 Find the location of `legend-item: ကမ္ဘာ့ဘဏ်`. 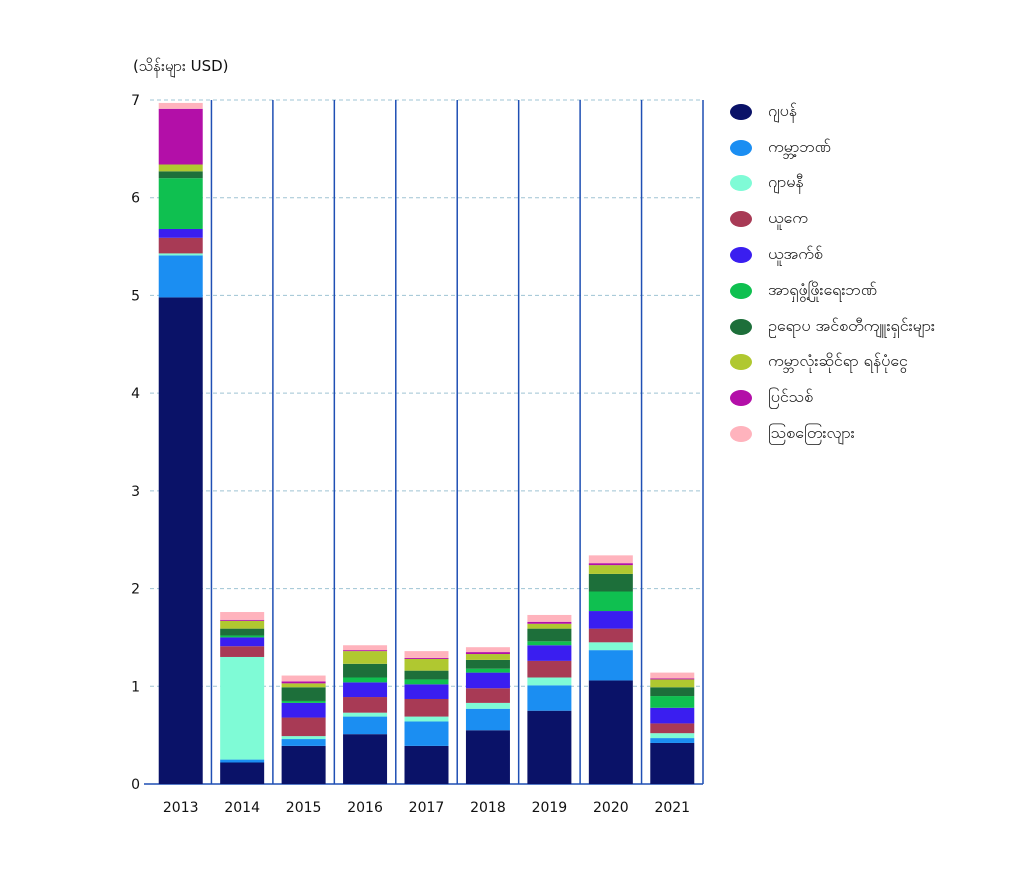

legend-item: ကမ္ဘာ့ဘဏ် is located at coordinates (832, 148).